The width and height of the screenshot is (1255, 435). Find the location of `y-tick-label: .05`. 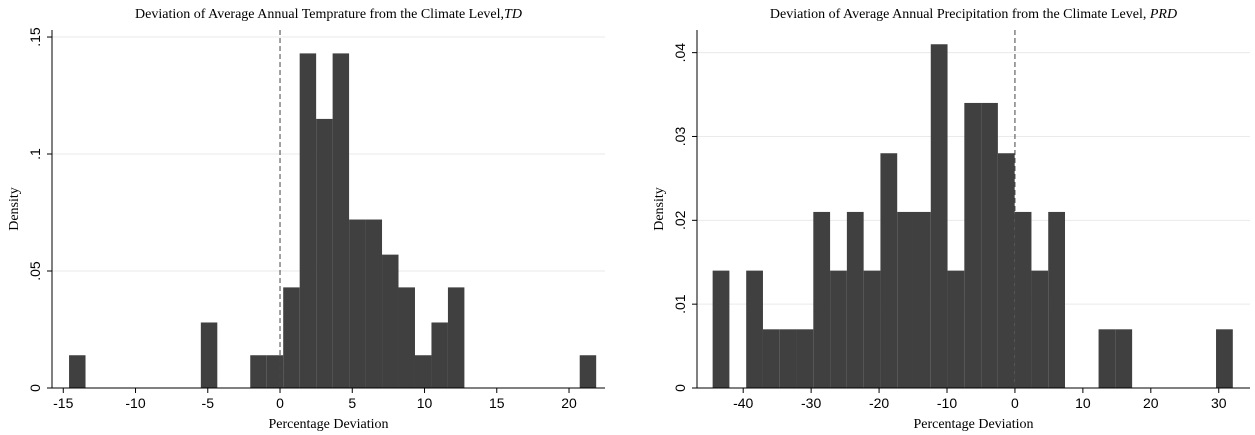

y-tick-label: .05 is located at coordinates (35, 271).